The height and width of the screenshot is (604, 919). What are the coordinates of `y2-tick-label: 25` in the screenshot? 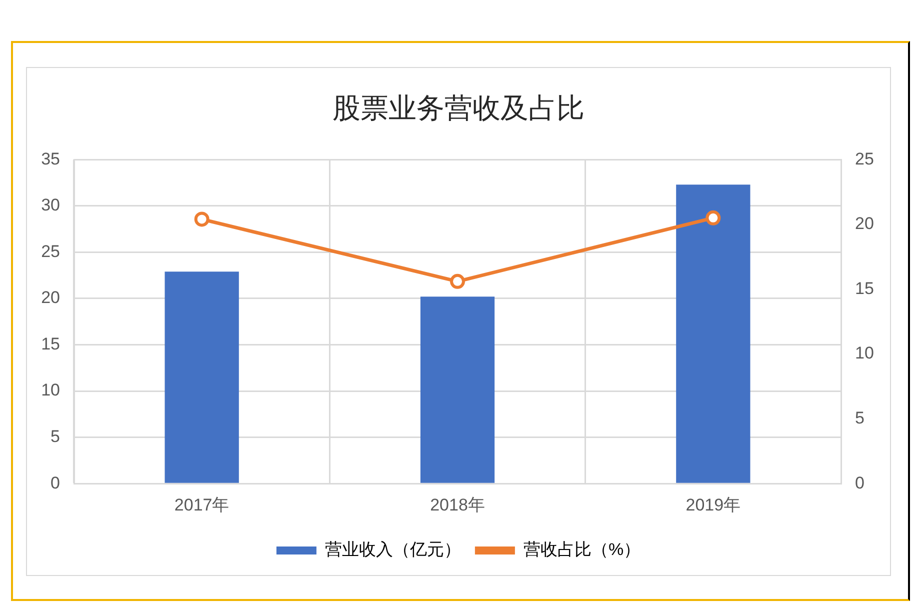 It's located at (864, 158).